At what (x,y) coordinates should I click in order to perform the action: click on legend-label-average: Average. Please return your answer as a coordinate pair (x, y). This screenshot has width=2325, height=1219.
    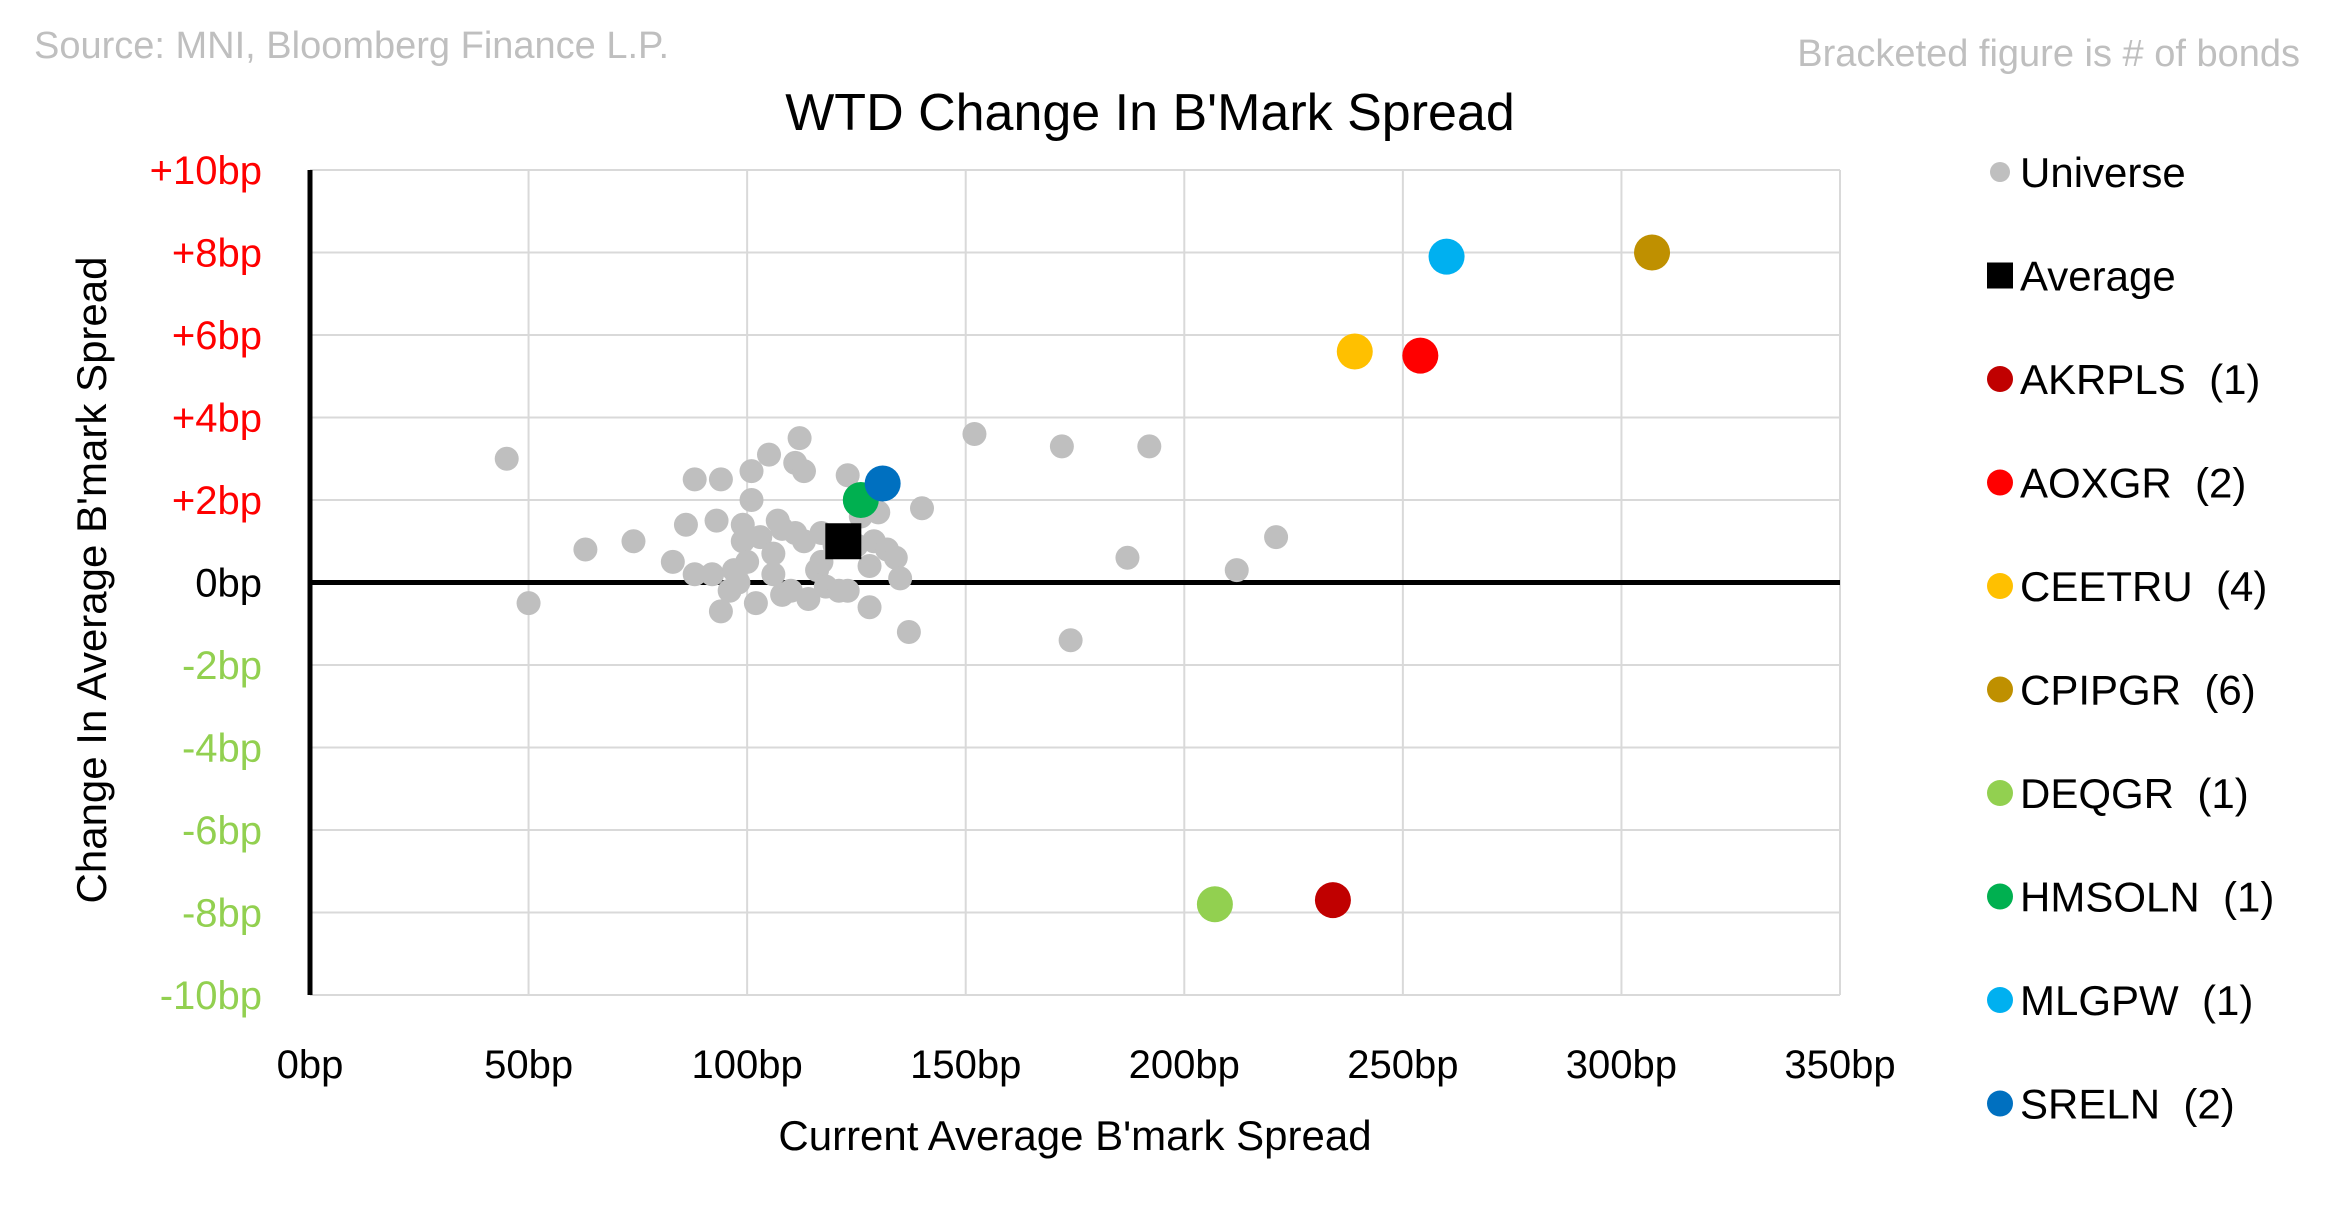
    Looking at the image, I should click on (2098, 276).